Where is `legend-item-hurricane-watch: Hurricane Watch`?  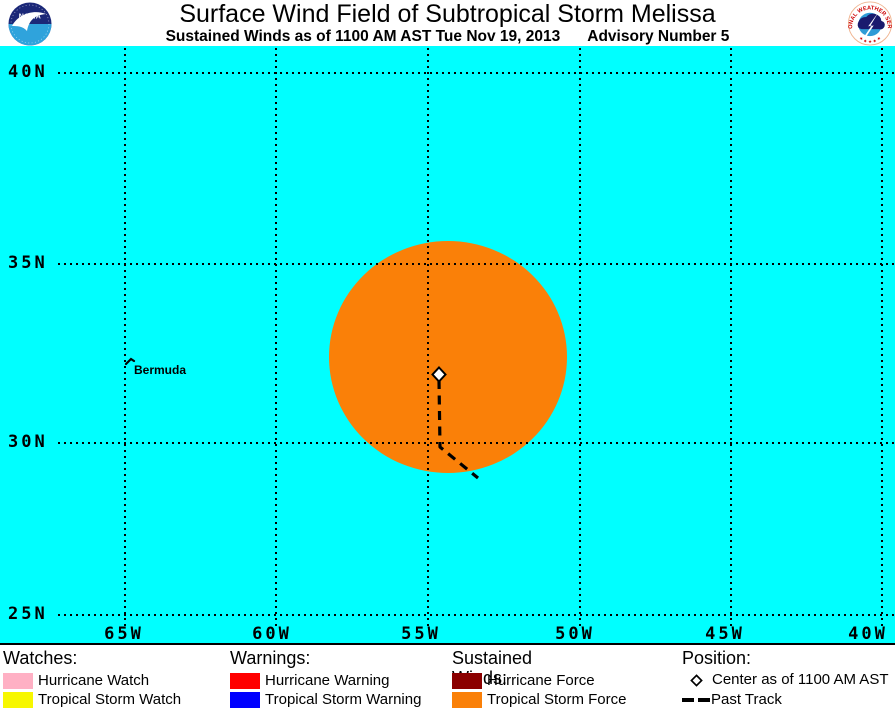
legend-item-hurricane-watch: Hurricane Watch is located at coordinates (76, 680).